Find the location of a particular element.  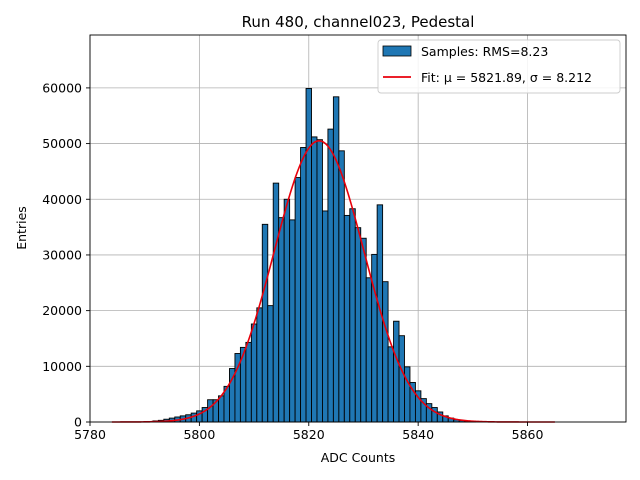

y-axis-label: Entries is located at coordinates (21, 228).